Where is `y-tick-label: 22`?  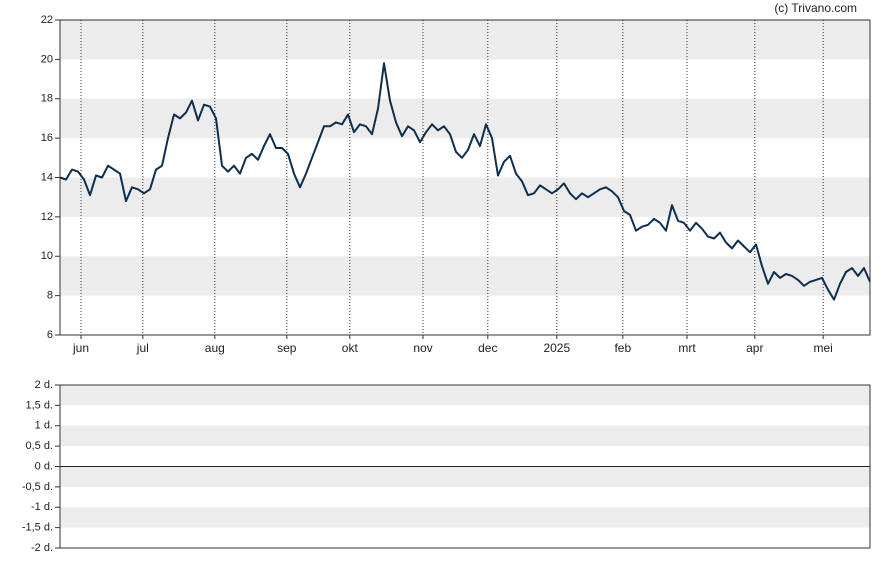
y-tick-label: 22 is located at coordinates (47, 20).